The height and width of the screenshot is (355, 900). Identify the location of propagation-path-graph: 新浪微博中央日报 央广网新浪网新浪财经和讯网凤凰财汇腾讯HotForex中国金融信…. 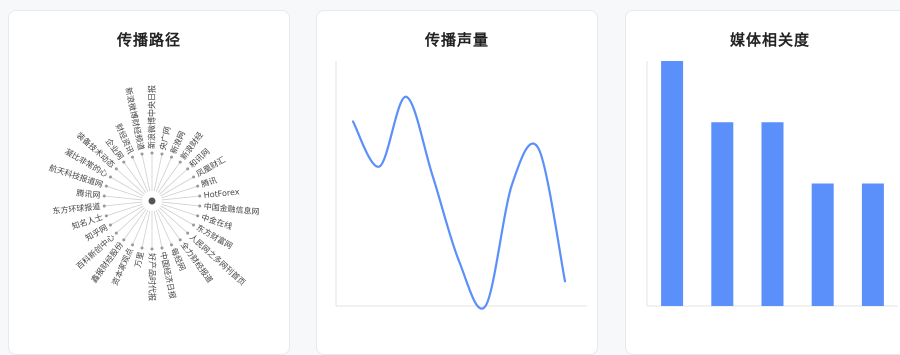
(154, 193).